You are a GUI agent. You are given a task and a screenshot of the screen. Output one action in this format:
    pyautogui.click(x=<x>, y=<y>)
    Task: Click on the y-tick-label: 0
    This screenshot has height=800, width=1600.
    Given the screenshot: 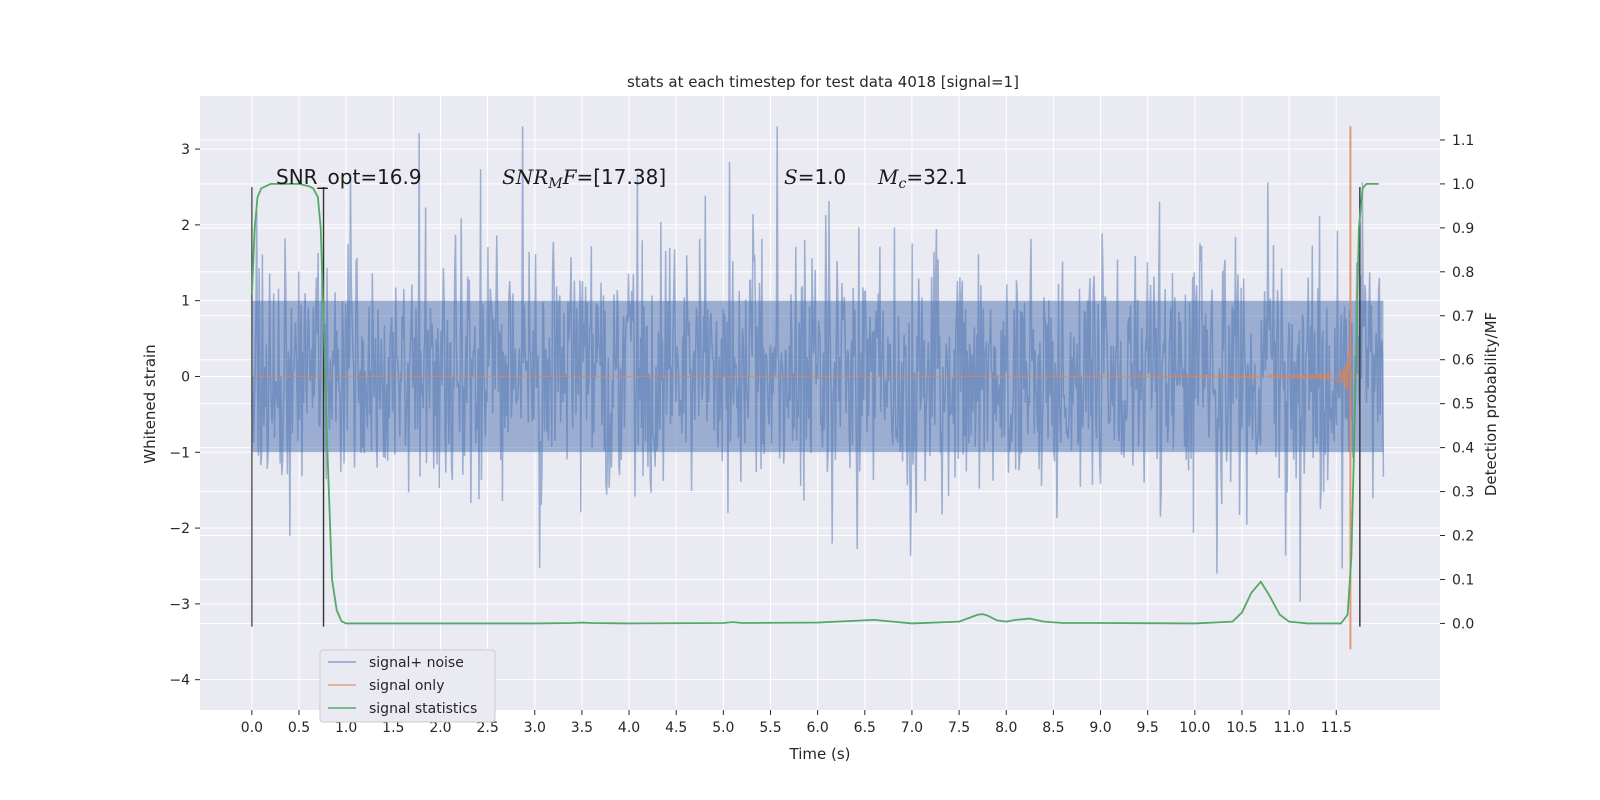 What is the action you would take?
    pyautogui.click(x=185, y=377)
    